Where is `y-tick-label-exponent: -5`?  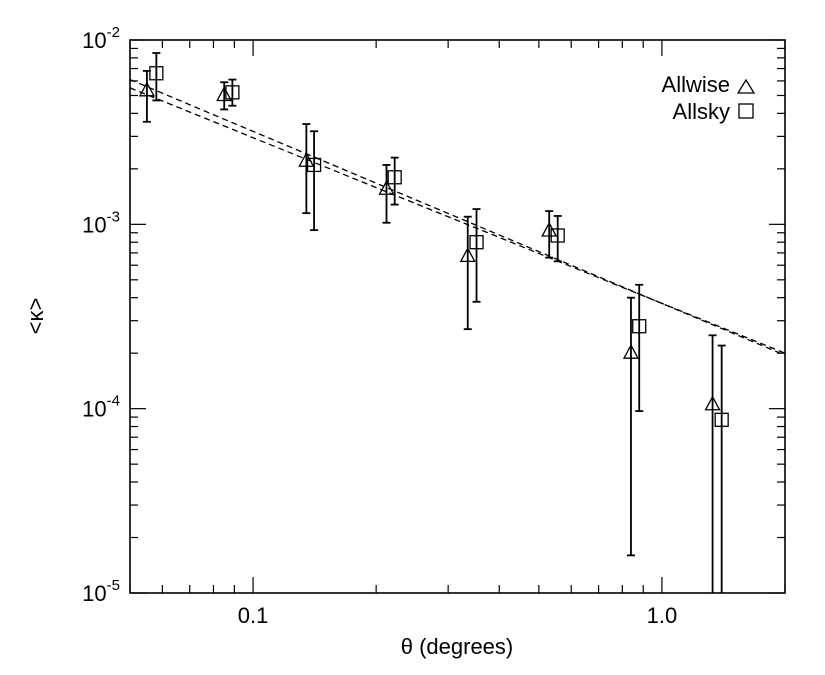
y-tick-label-exponent: -5 is located at coordinates (113, 585).